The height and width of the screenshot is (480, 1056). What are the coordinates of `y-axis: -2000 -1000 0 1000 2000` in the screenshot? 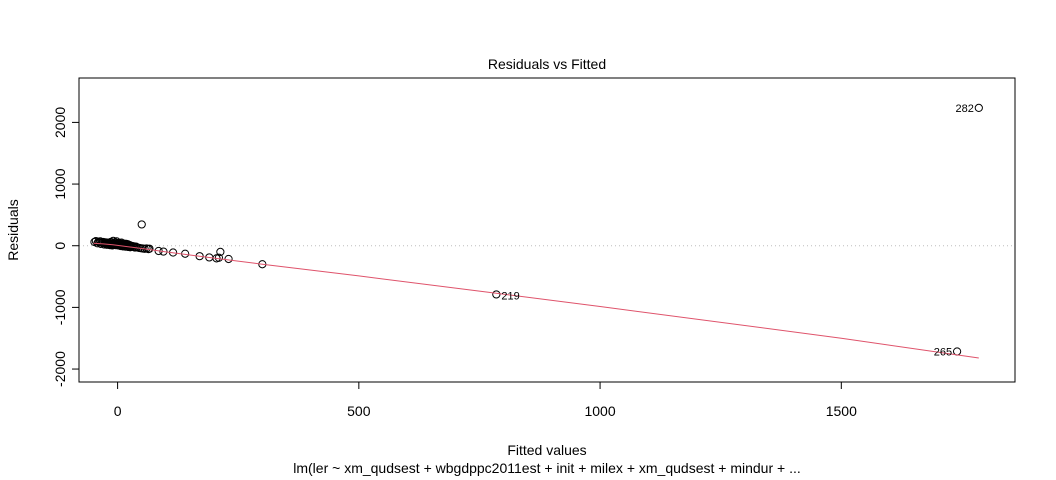 It's located at (66, 247).